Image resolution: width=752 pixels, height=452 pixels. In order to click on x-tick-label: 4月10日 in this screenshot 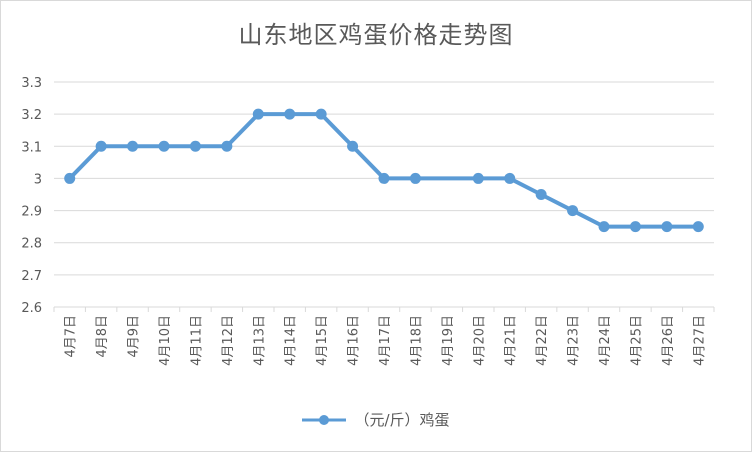, I will do `click(165, 340)`.